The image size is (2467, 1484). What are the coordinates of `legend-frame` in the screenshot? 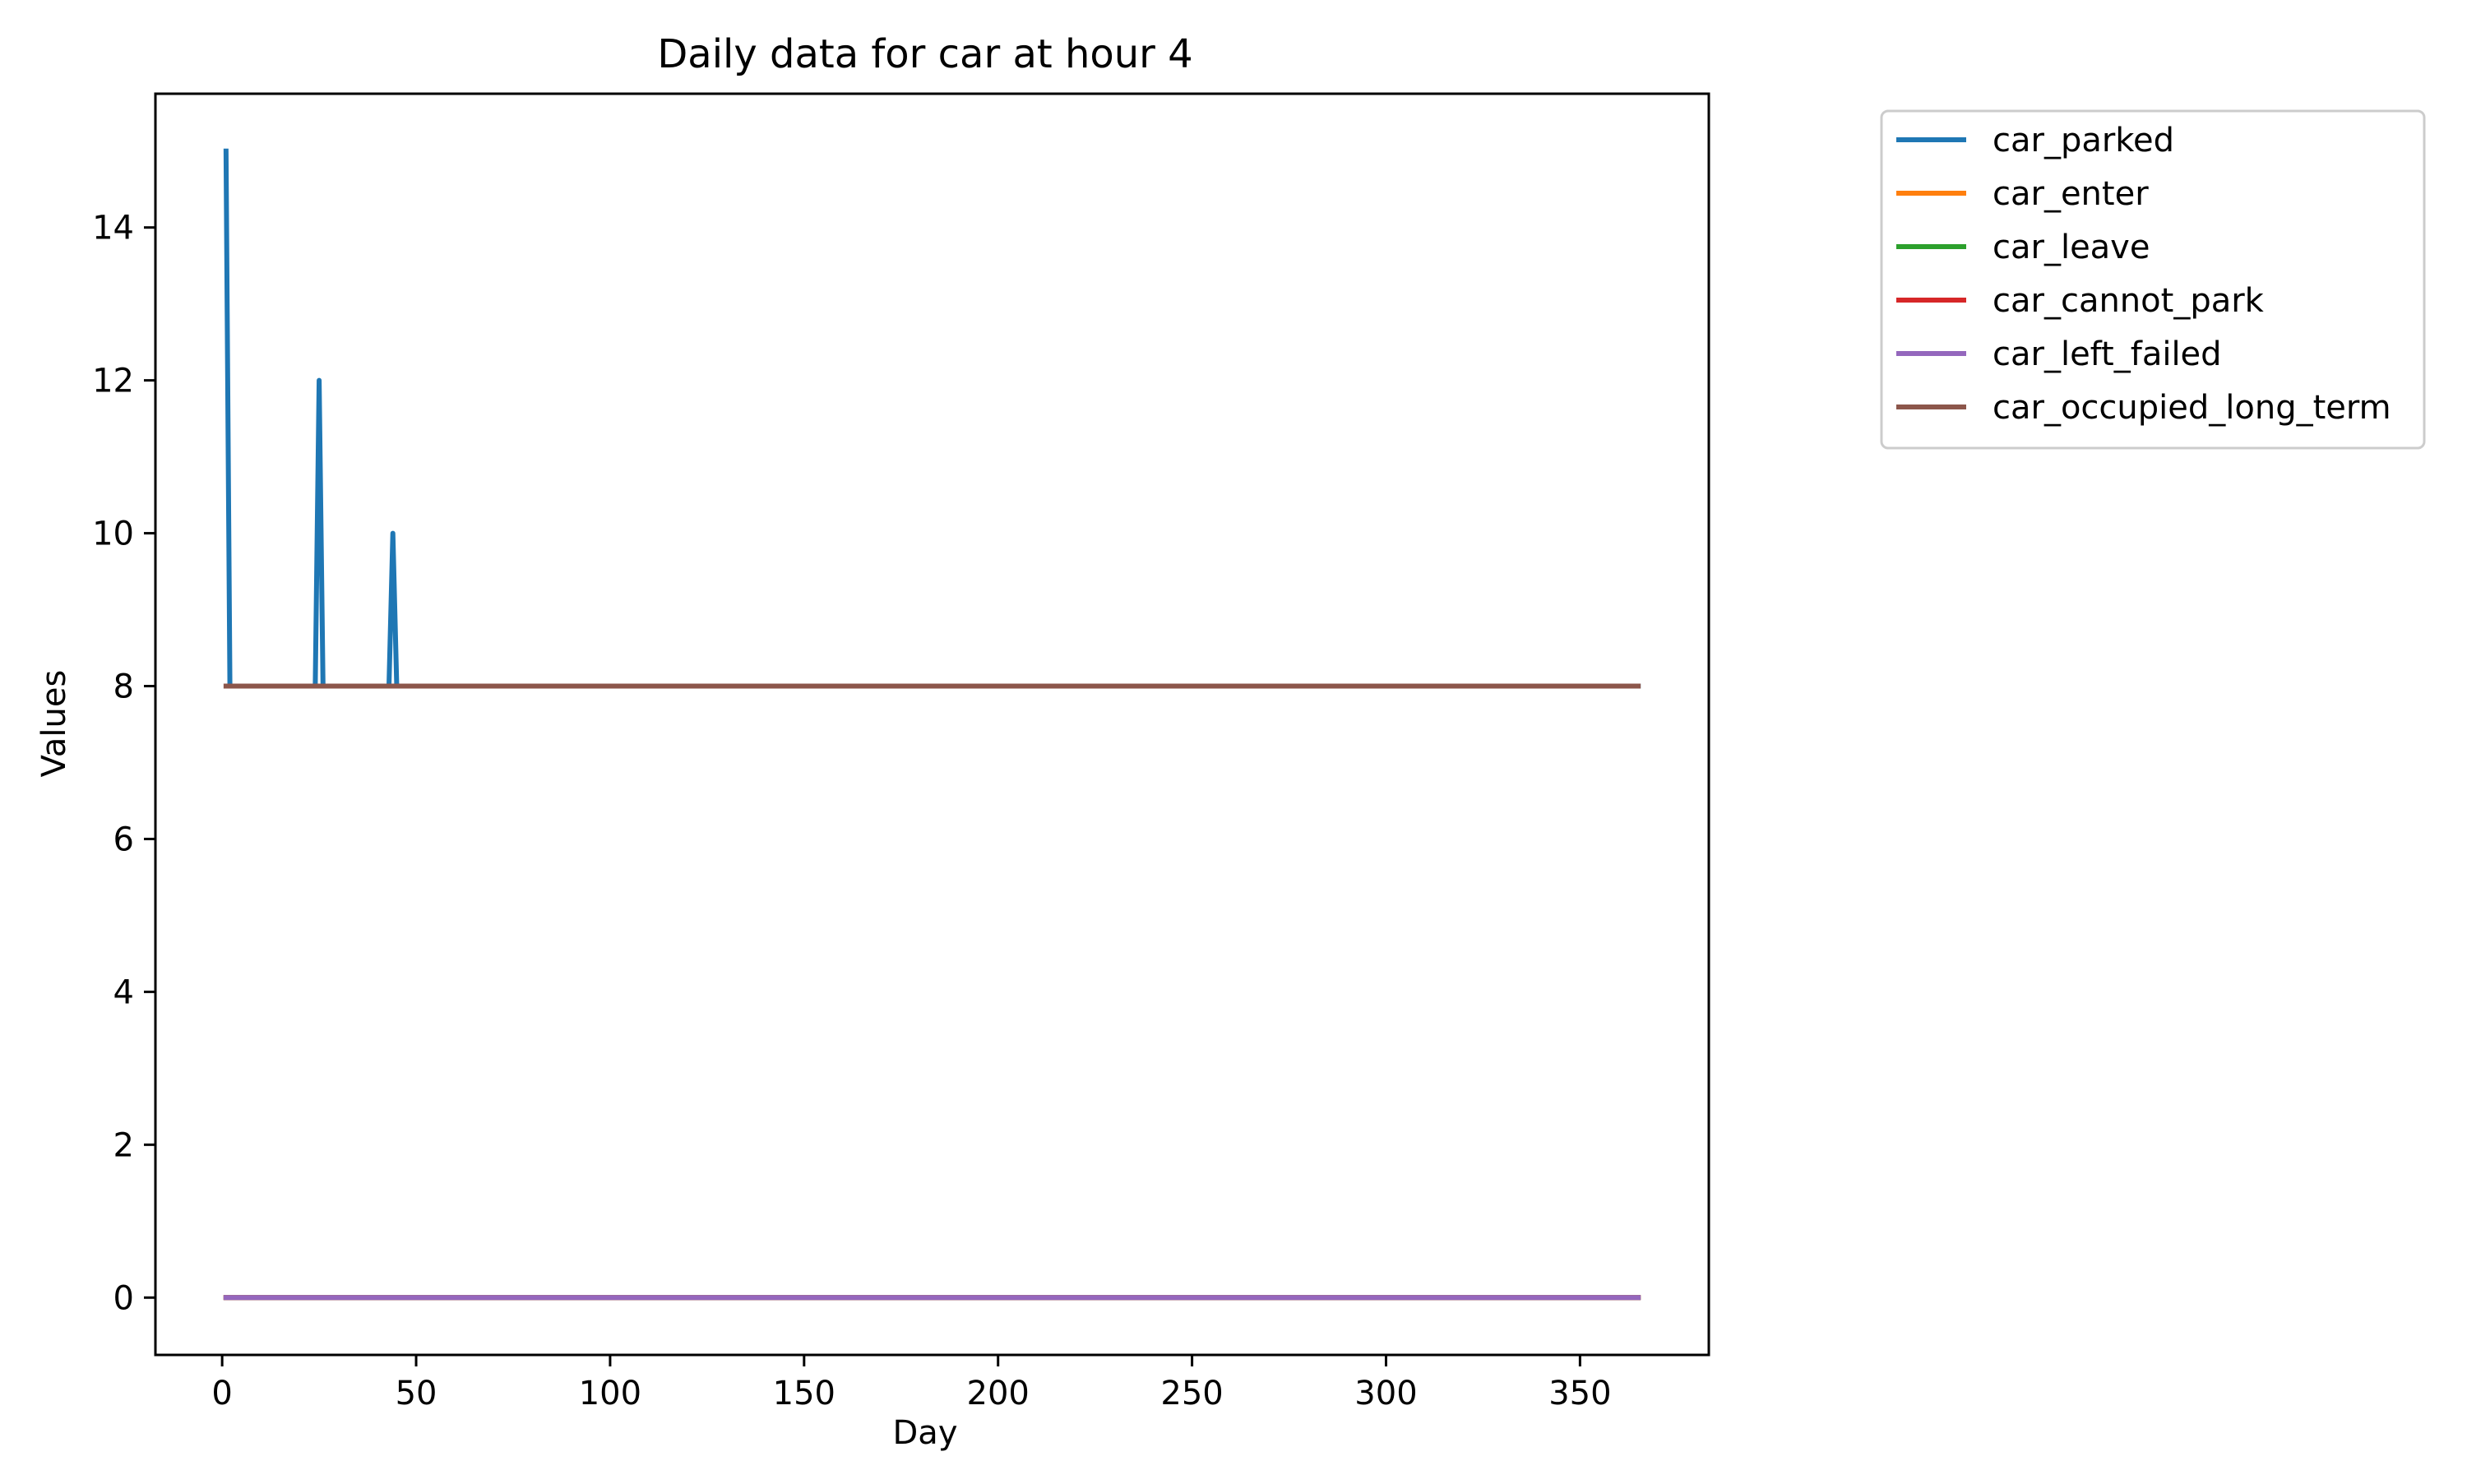 It's located at (2153, 279).